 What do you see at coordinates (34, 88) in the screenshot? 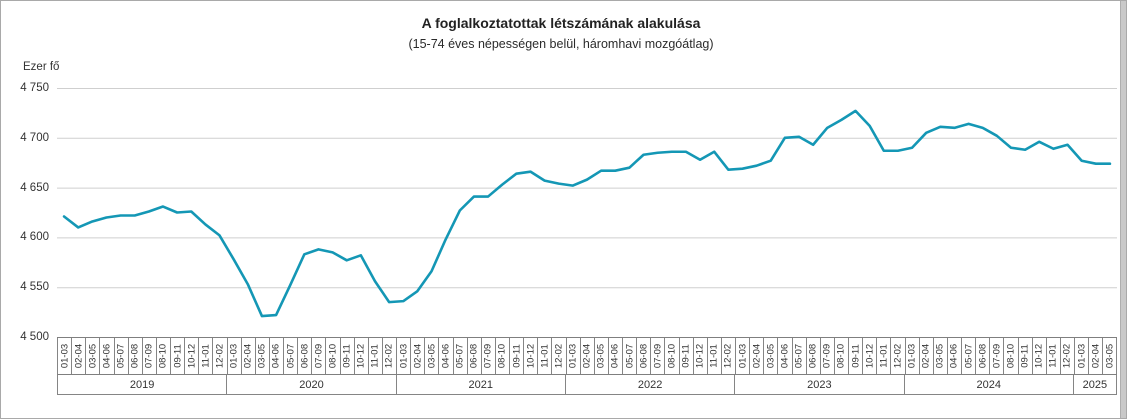
I see `y-tick-label: 4 750` at bounding box center [34, 88].